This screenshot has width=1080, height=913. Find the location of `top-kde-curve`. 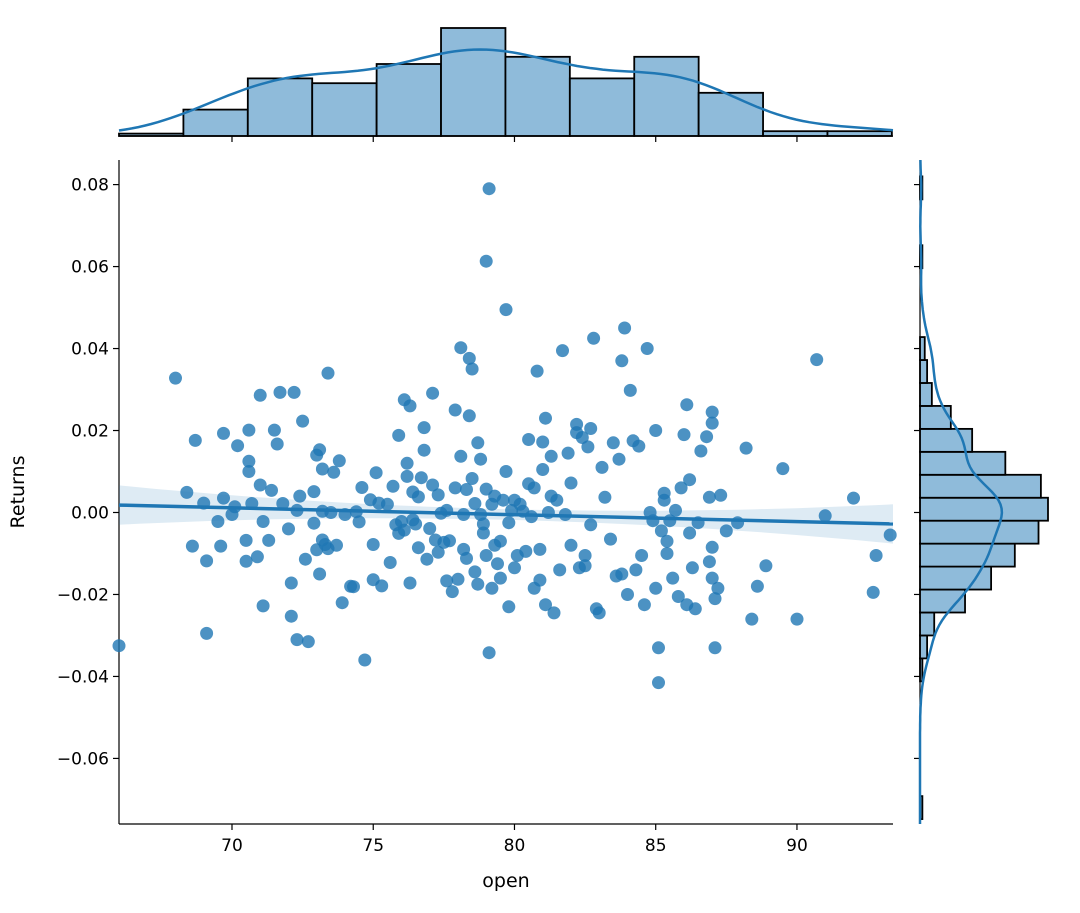

top-kde-curve is located at coordinates (506, 90).